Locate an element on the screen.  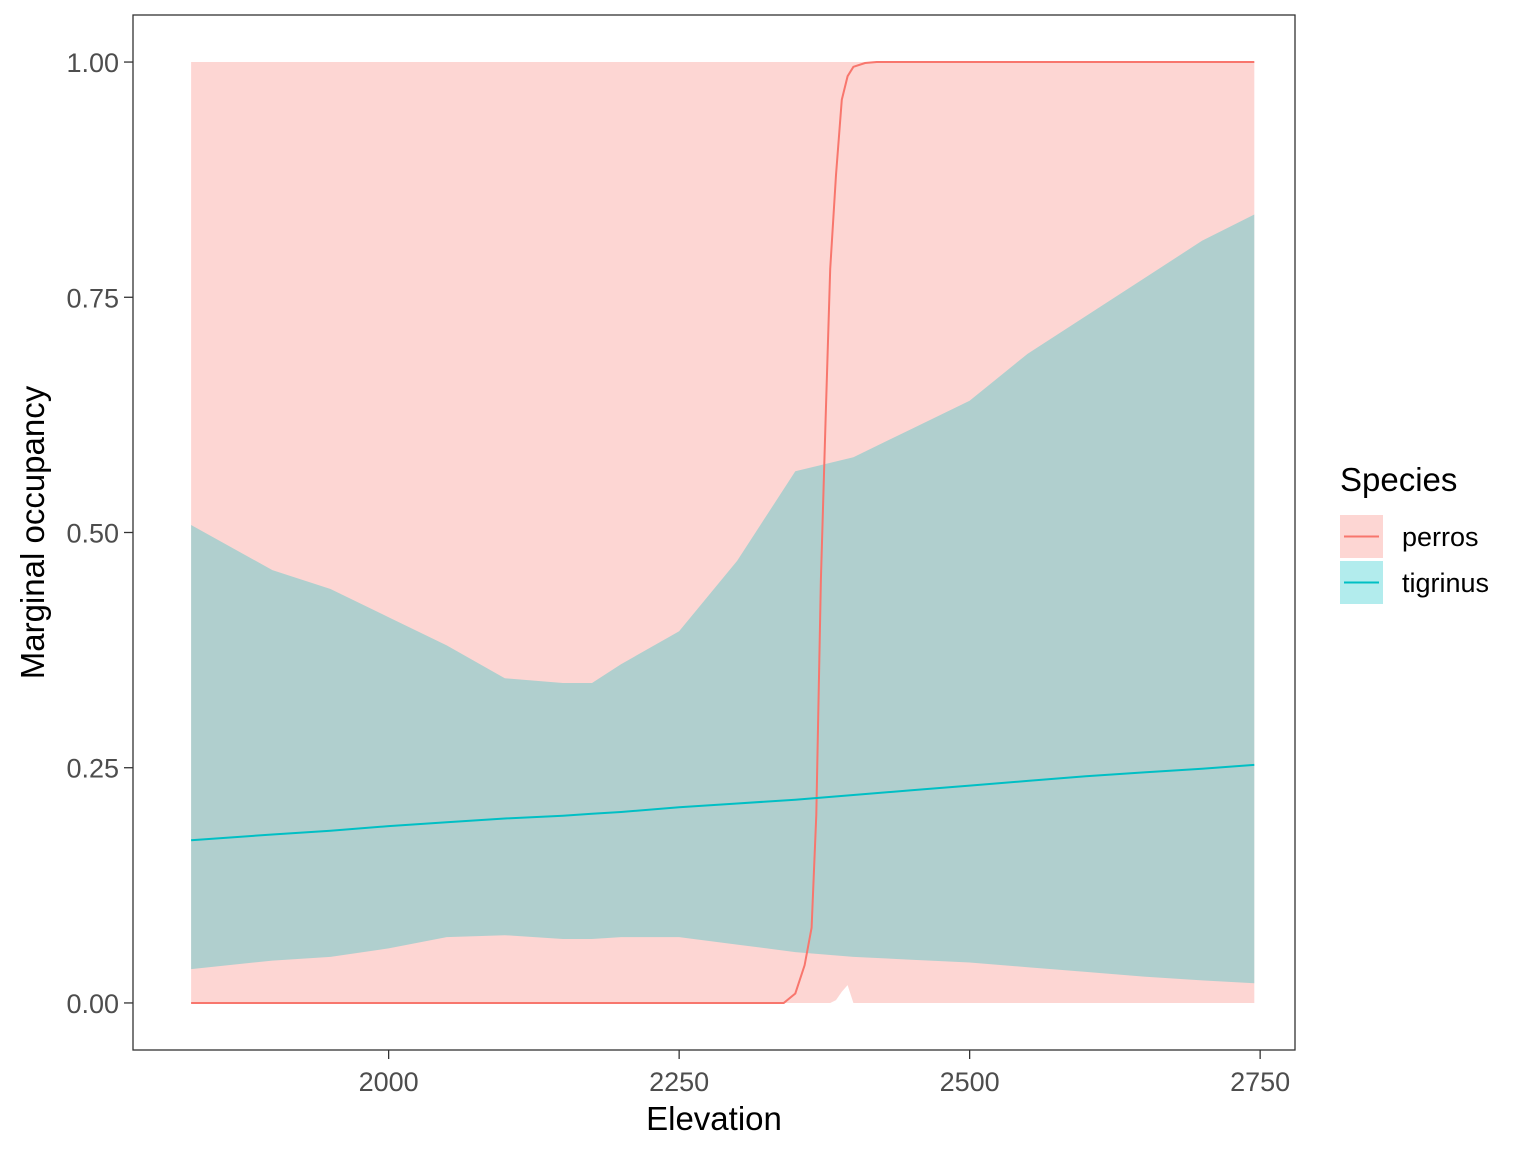
legend: Species perros tigrinus is located at coordinates (1414, 532).